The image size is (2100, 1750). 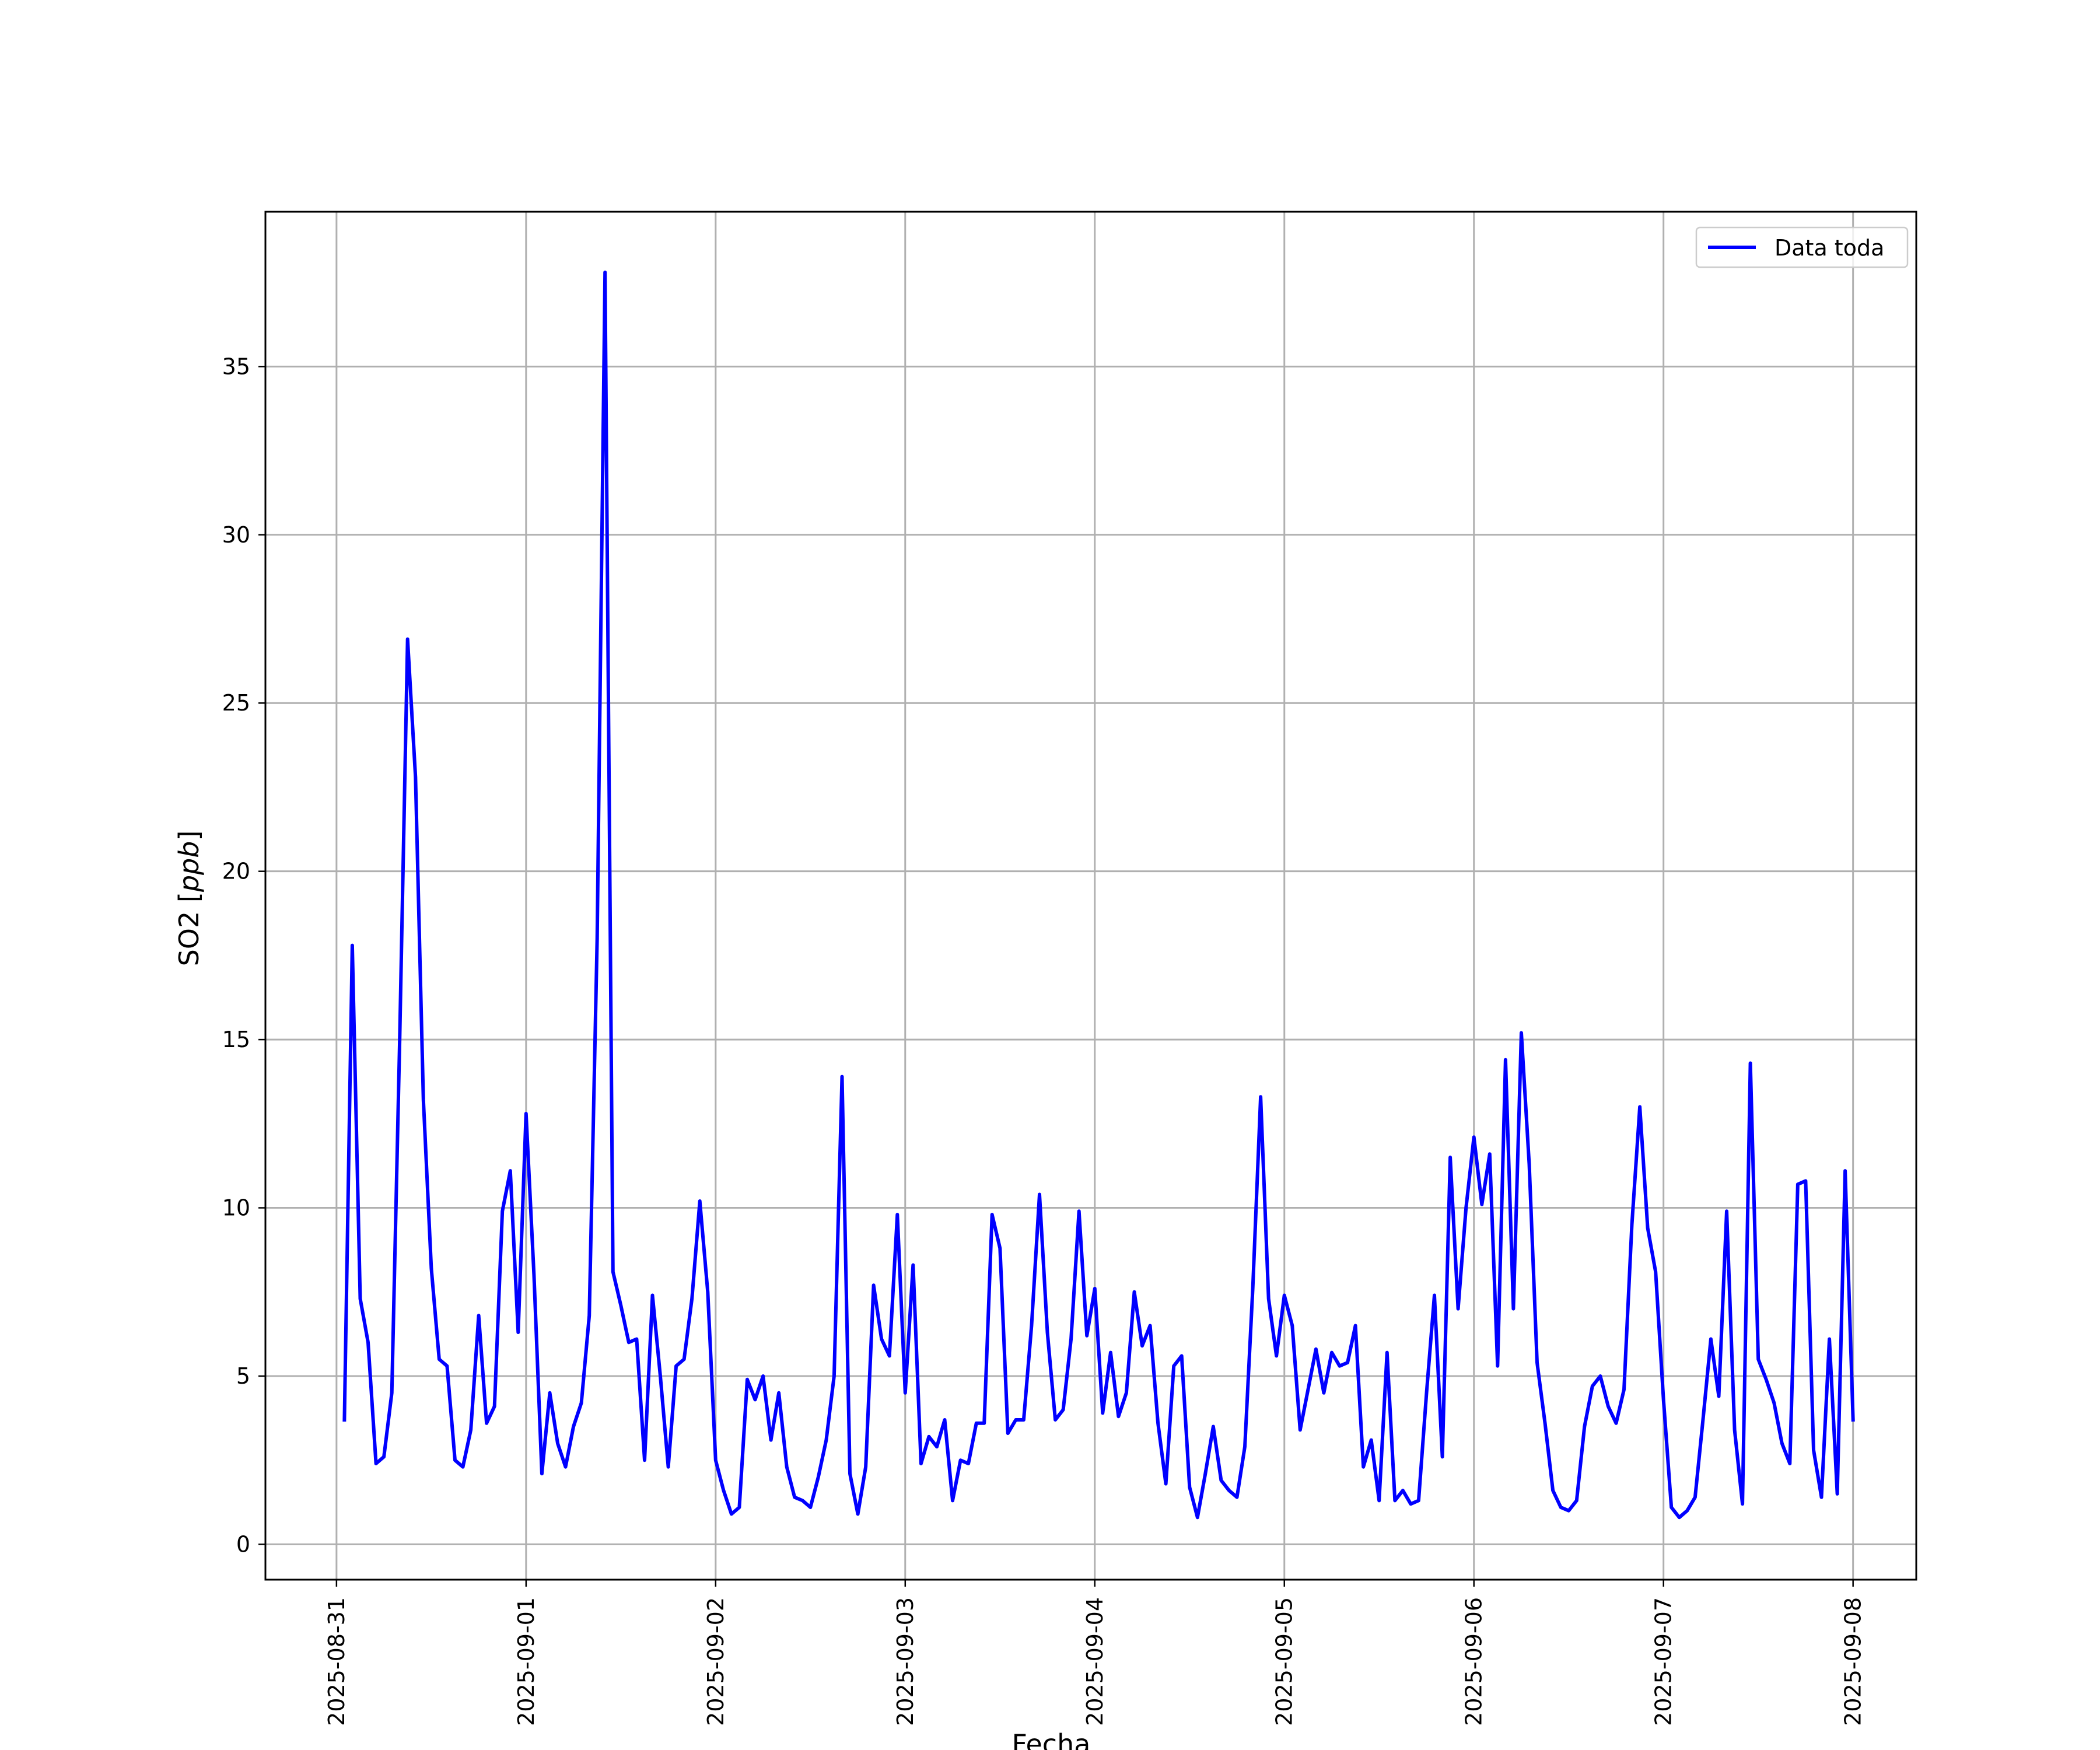 I want to click on x-tick-label: 2025-09-04, so click(x=1095, y=1661).